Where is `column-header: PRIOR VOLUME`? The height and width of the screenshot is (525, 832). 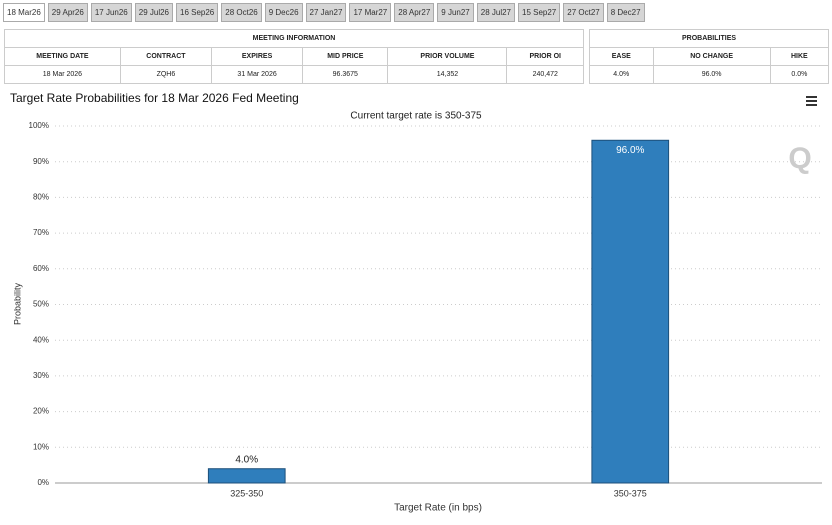
column-header: PRIOR VOLUME is located at coordinates (447, 56).